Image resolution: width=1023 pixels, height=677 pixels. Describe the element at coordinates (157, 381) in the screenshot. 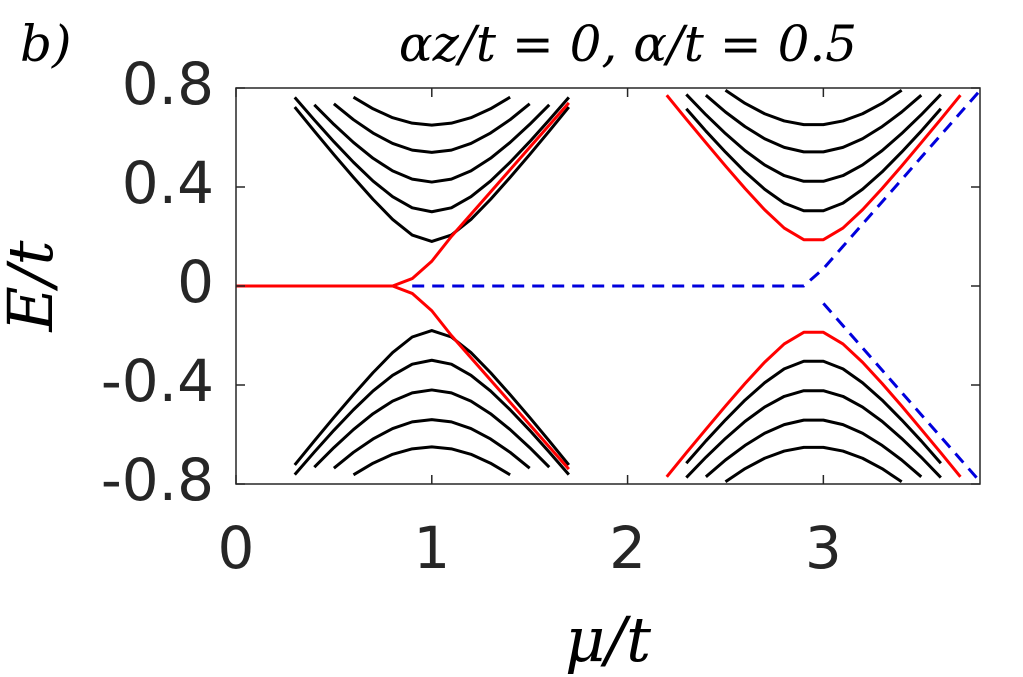

I see `y-tick-label: -0.4` at that location.